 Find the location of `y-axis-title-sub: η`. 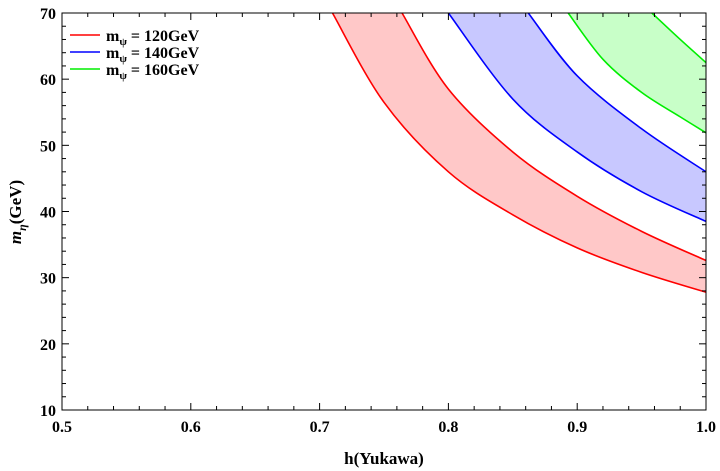

y-axis-title-sub: η is located at coordinates (22, 227).